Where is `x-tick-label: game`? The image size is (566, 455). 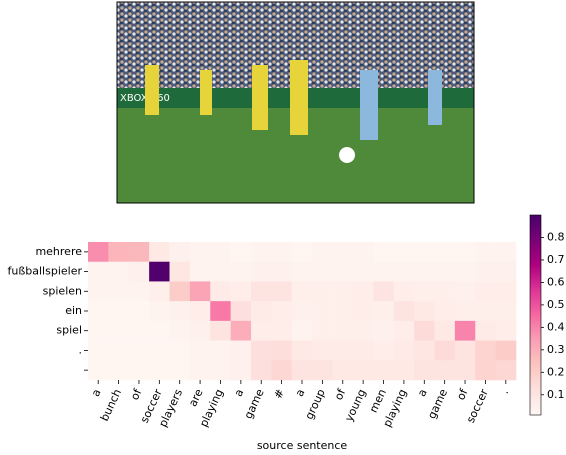 x-tick-label: game is located at coordinates (254, 404).